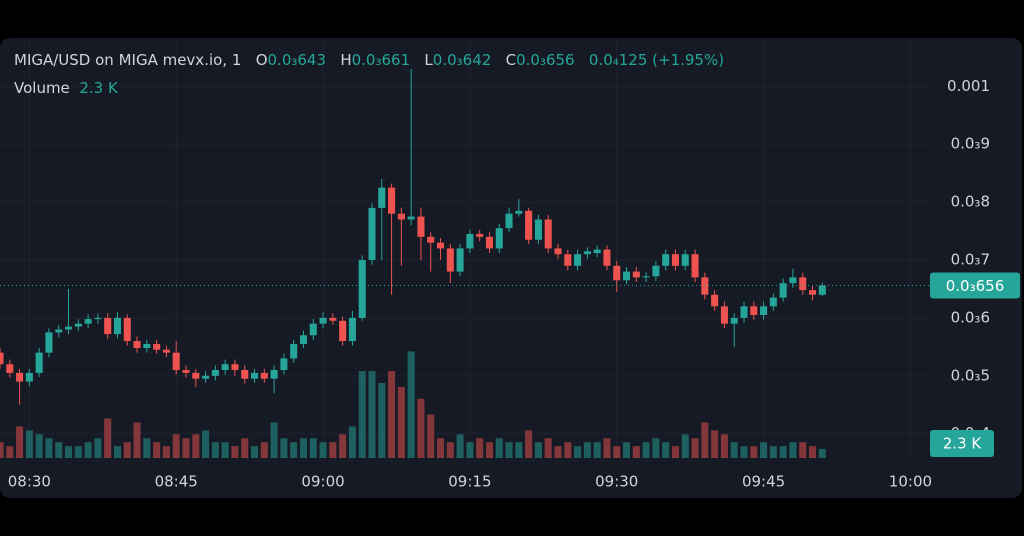 Image resolution: width=1024 pixels, height=536 pixels. Describe the element at coordinates (970, 144) in the screenshot. I see `y-tick-label: 0.0₃9` at that location.